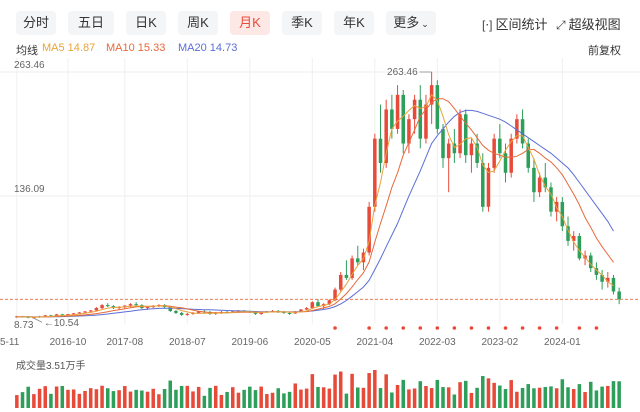  I want to click on high-label: 263.46, so click(402, 72).